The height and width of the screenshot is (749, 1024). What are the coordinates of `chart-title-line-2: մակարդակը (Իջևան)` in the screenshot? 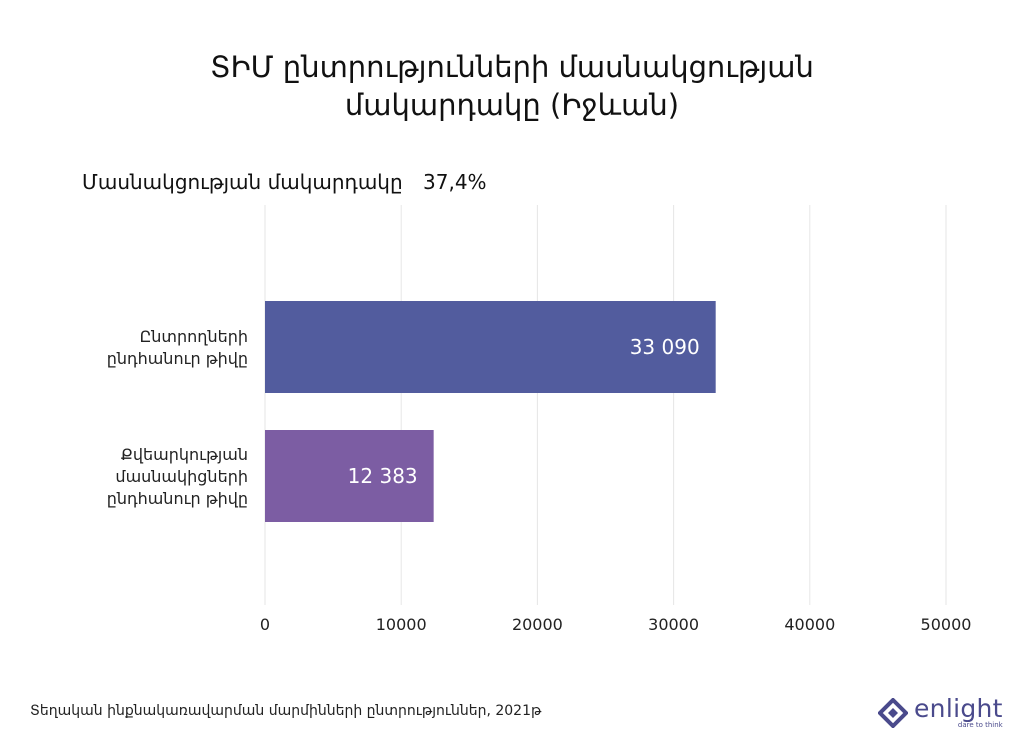 It's located at (512, 105).